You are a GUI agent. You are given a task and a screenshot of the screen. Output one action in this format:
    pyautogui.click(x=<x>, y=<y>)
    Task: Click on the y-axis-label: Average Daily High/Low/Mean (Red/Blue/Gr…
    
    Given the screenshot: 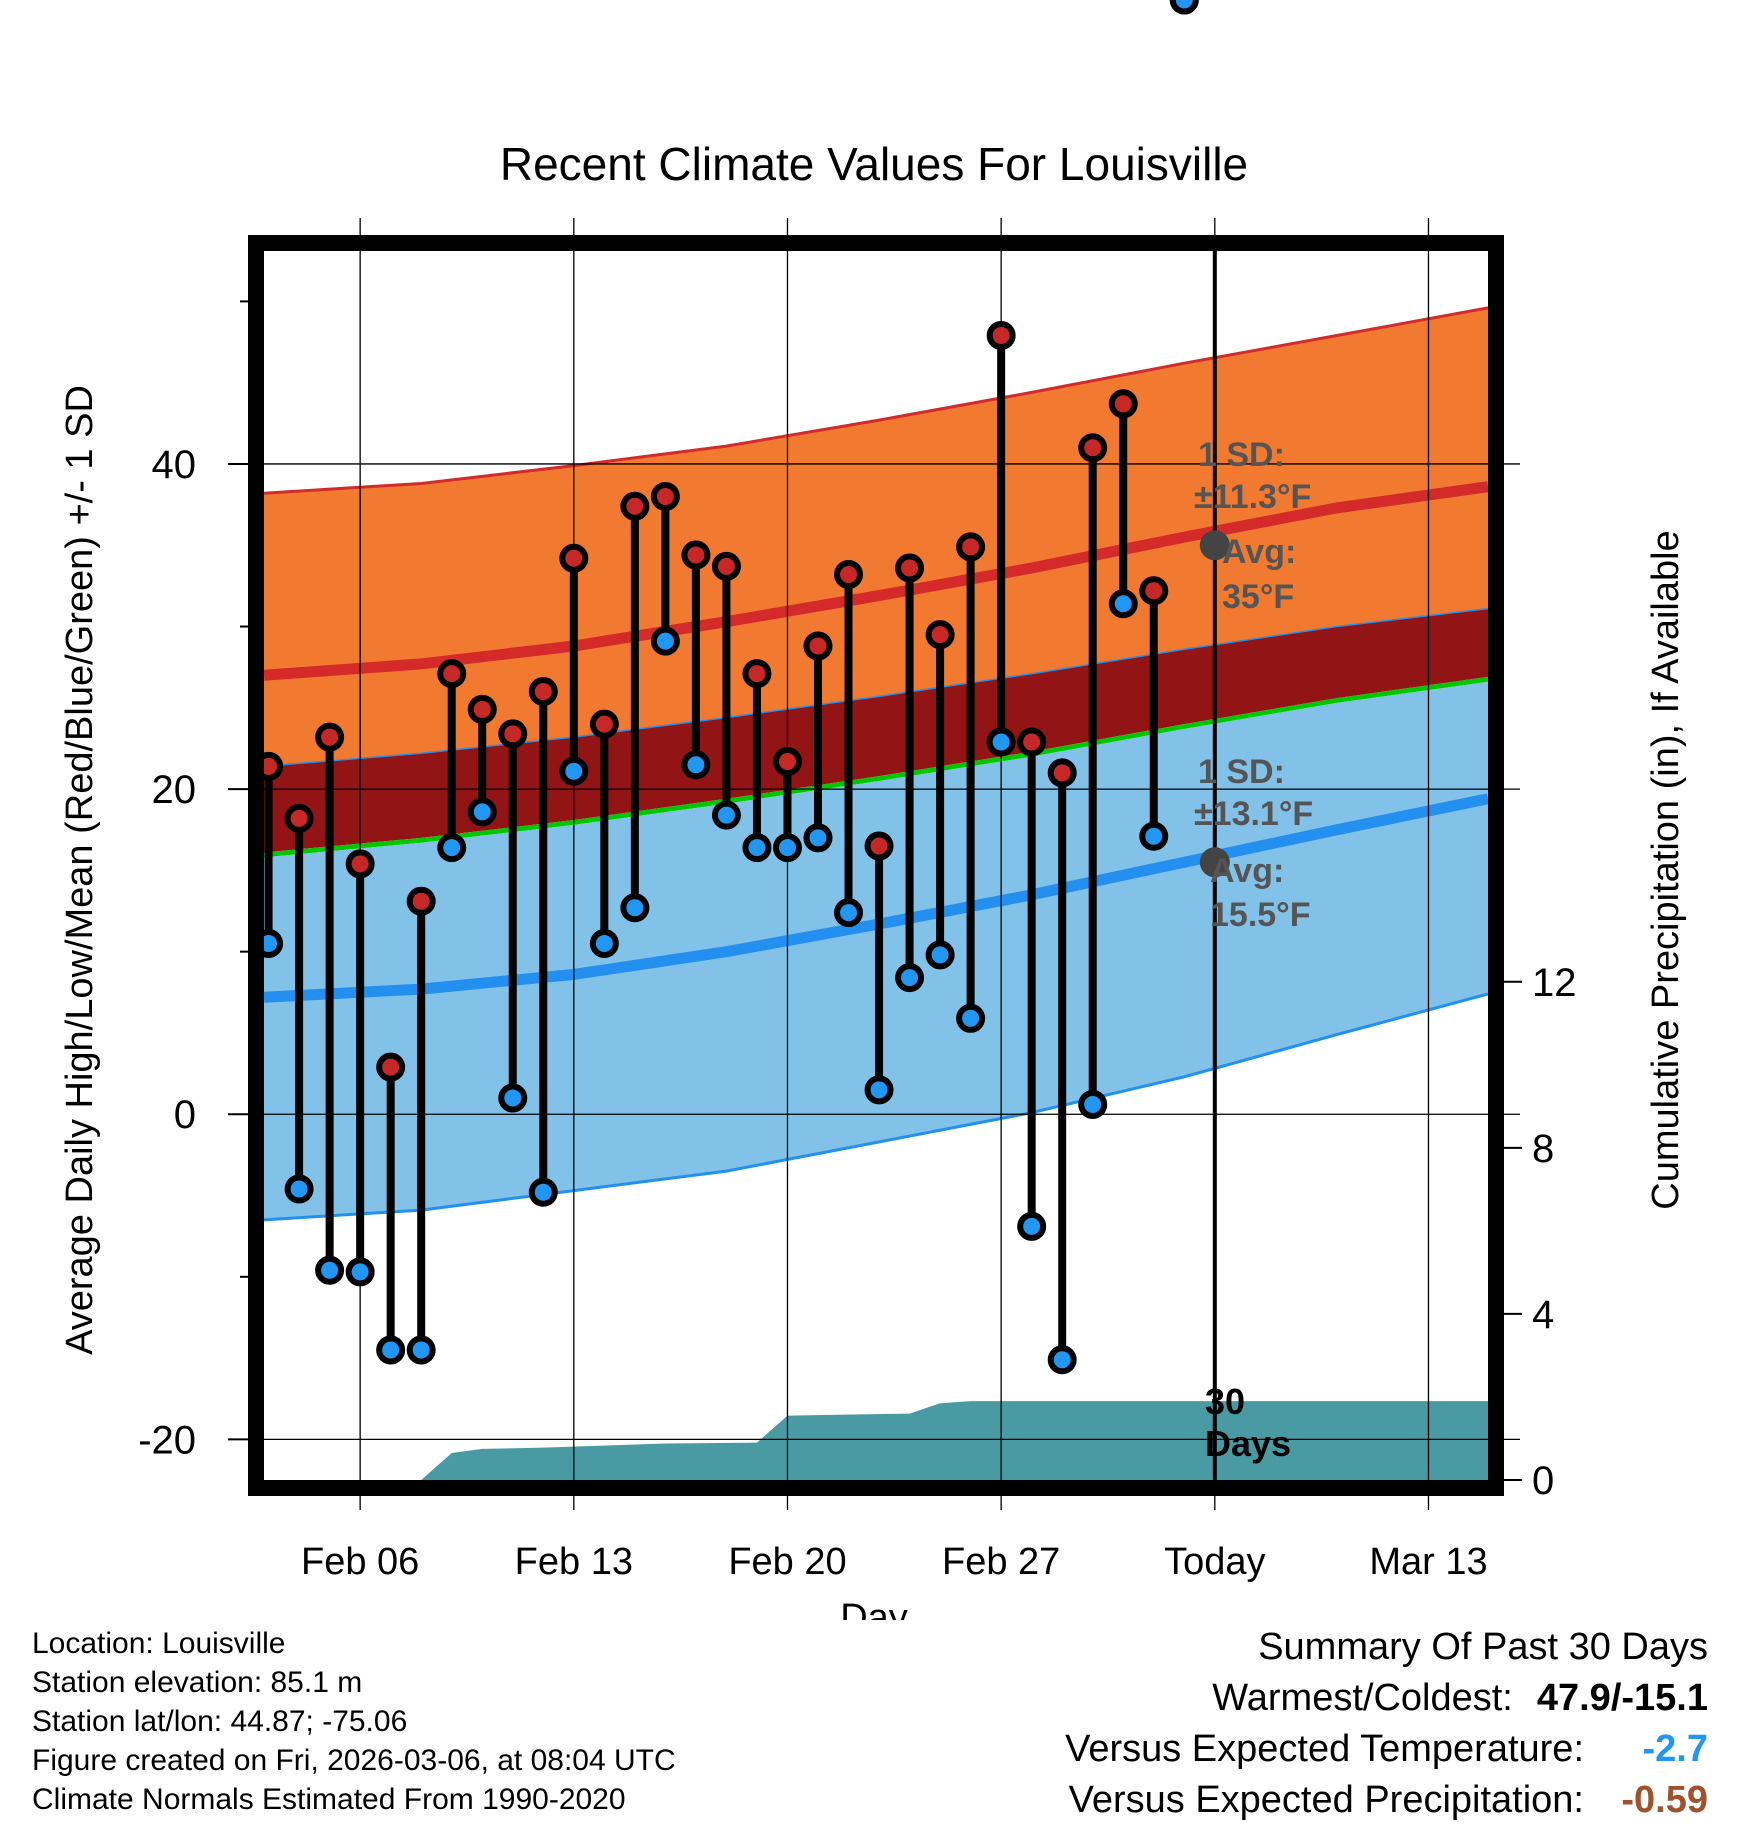 What is the action you would take?
    pyautogui.click(x=80, y=870)
    